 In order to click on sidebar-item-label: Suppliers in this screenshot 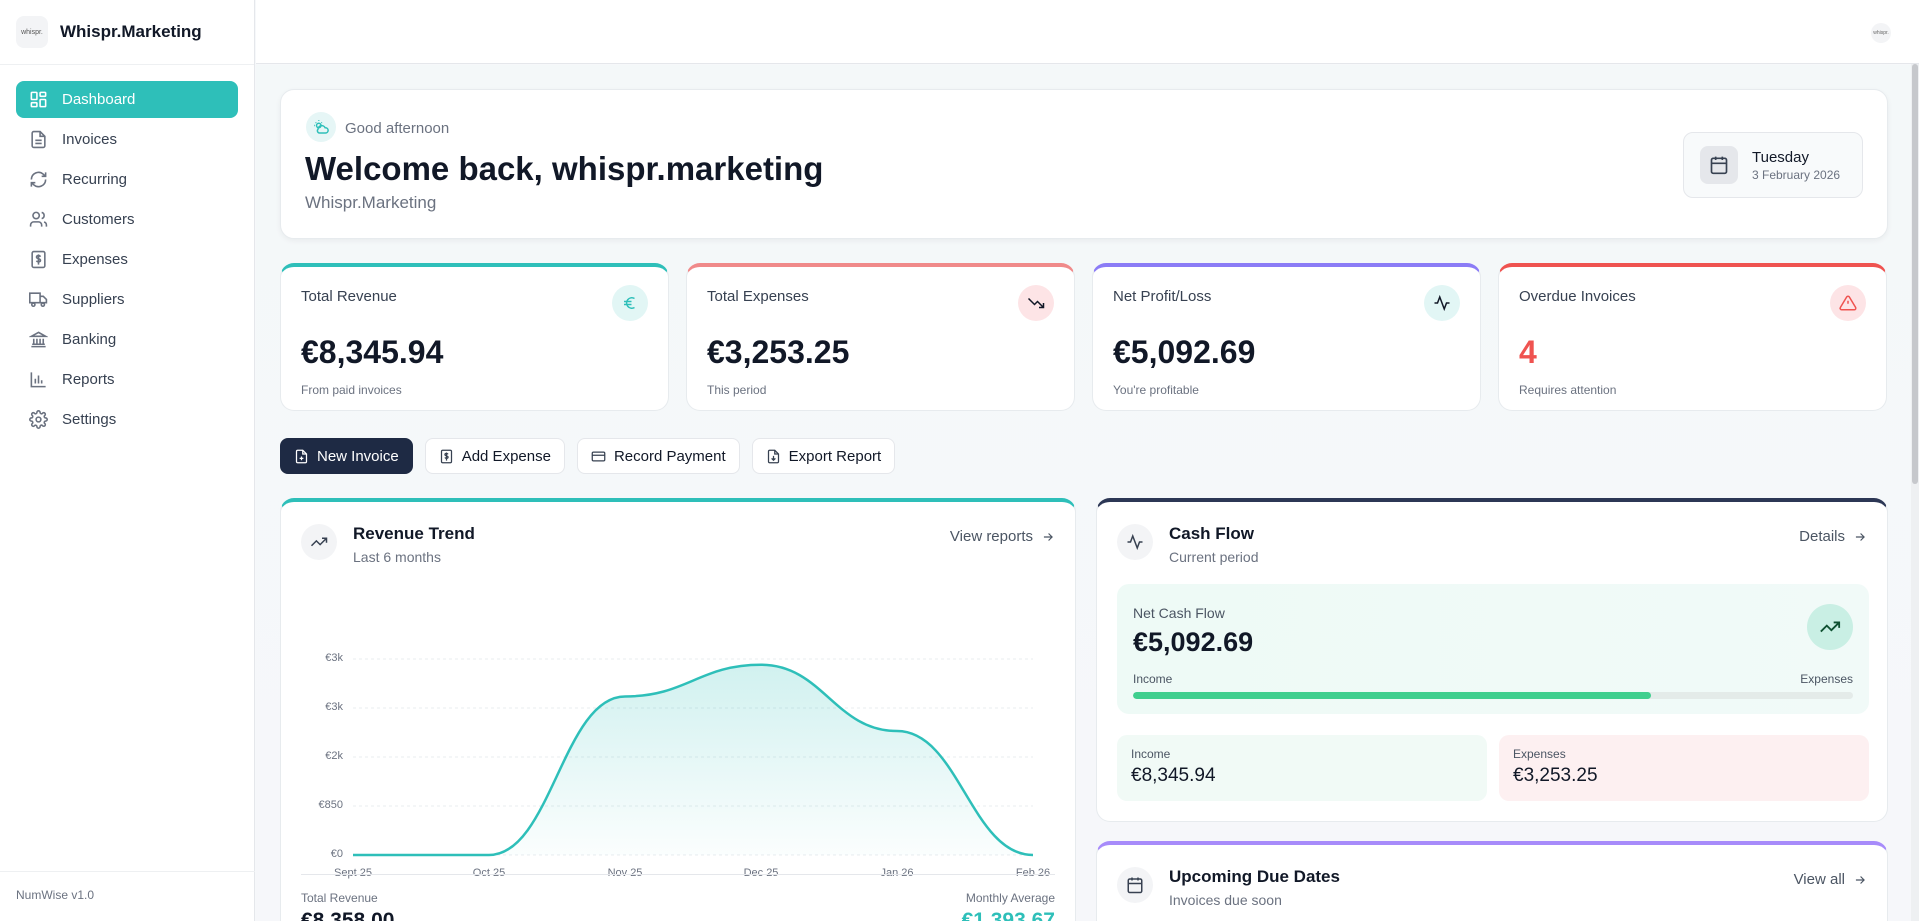, I will do `click(93, 299)`.